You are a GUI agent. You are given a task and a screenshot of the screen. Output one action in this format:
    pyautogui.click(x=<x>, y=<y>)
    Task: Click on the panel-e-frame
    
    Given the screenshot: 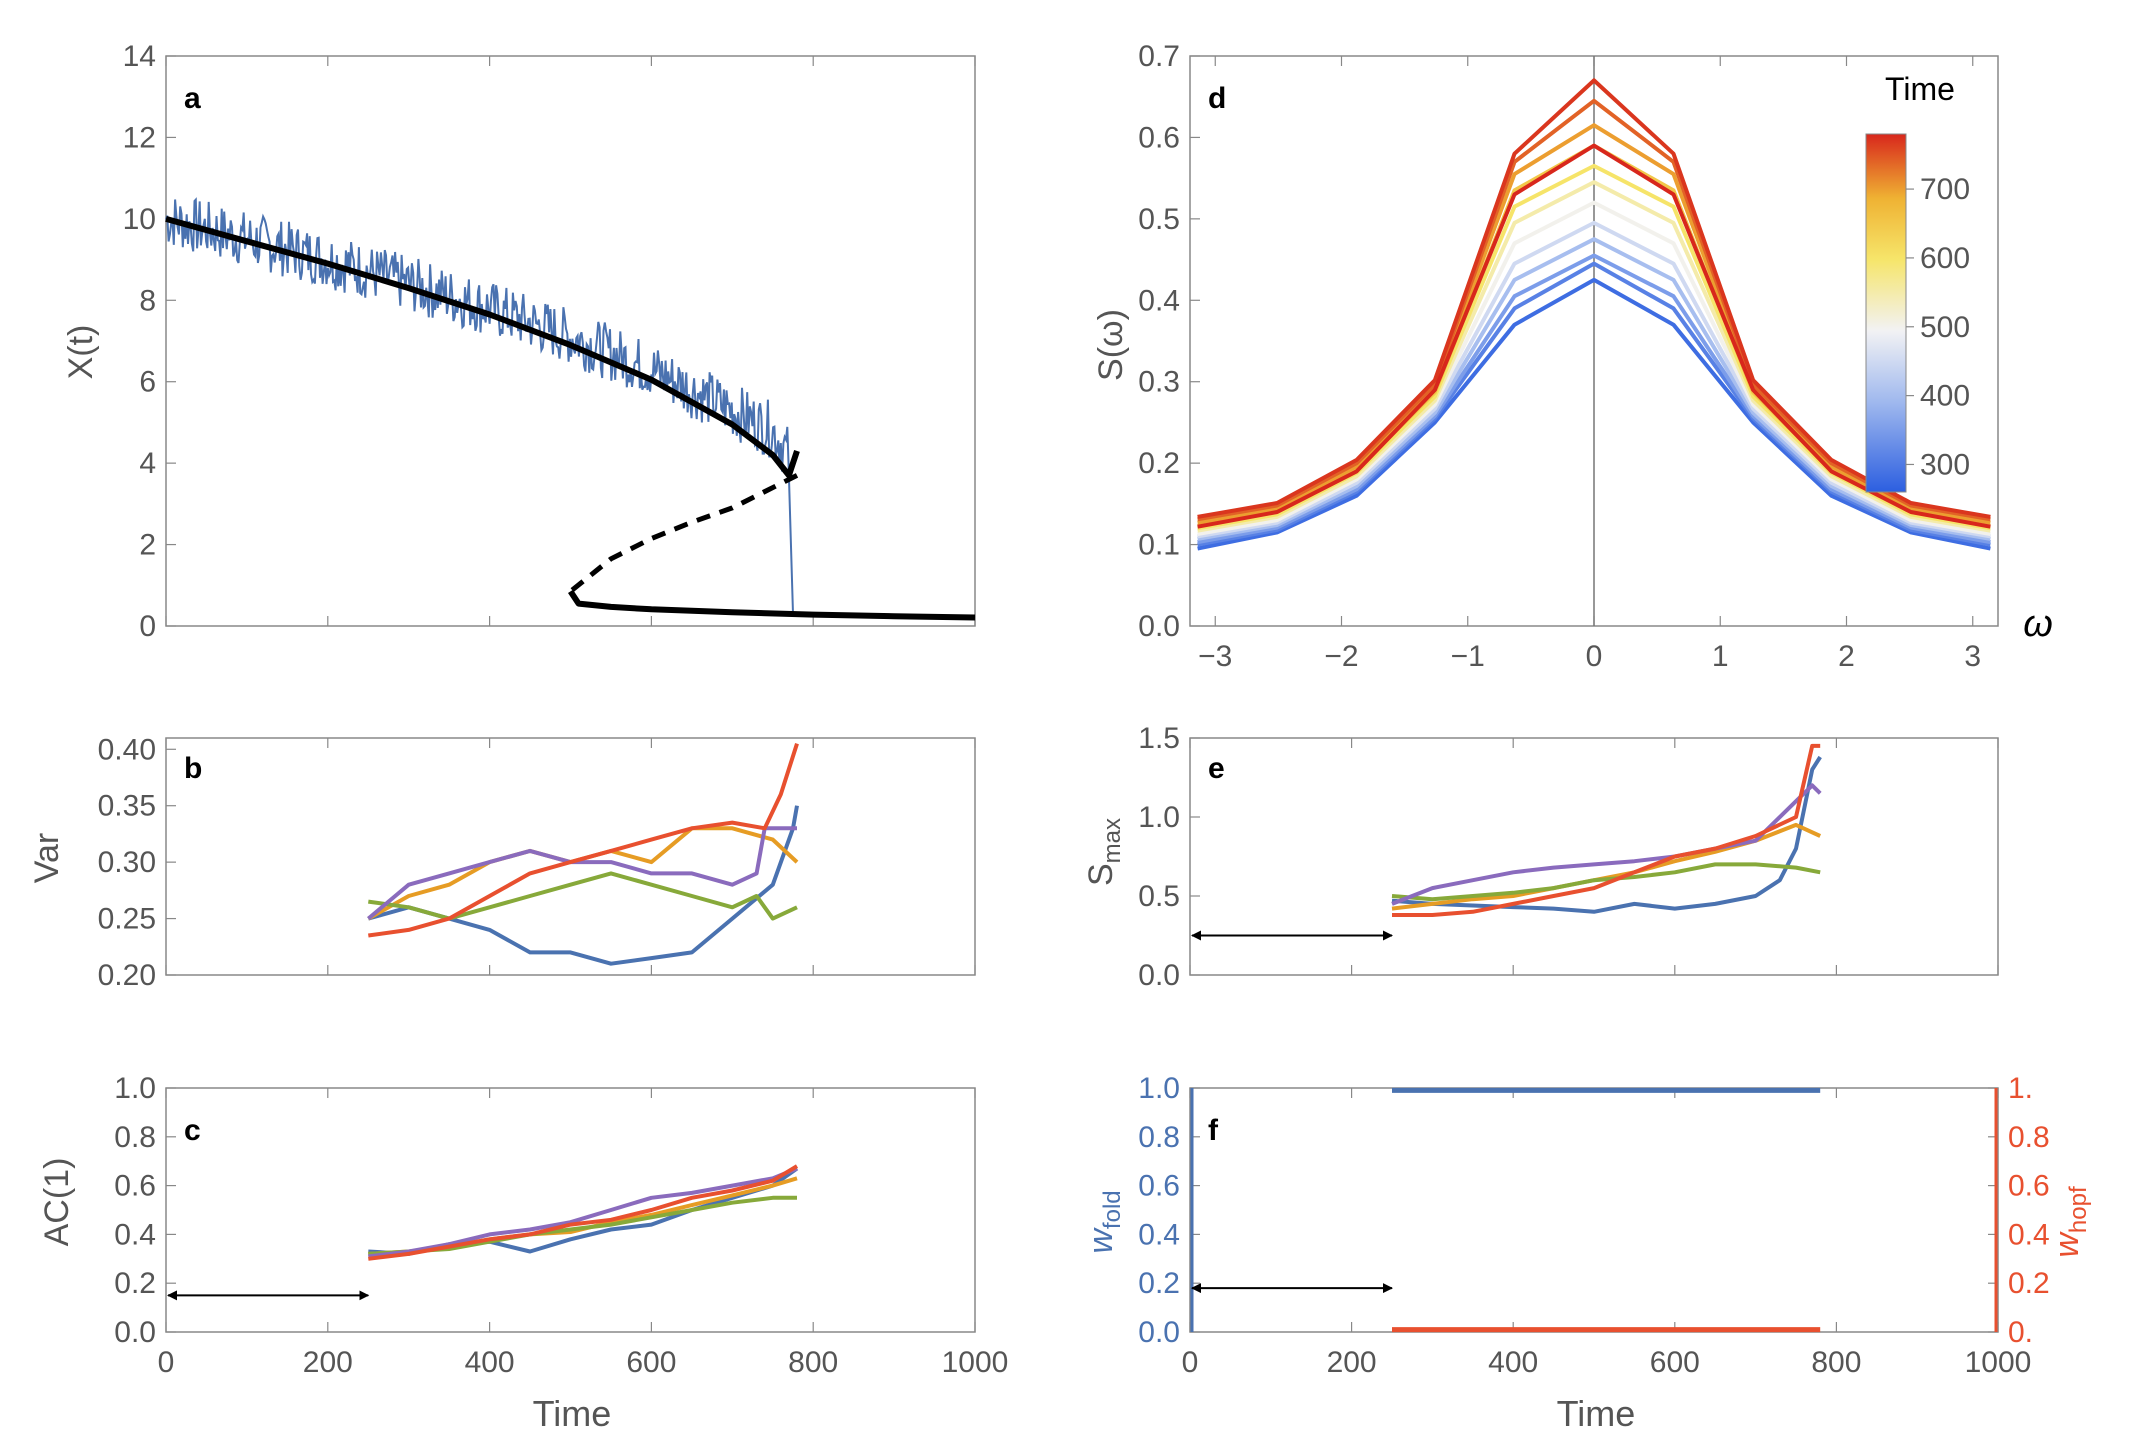 What is the action you would take?
    pyautogui.click(x=1594, y=856)
    